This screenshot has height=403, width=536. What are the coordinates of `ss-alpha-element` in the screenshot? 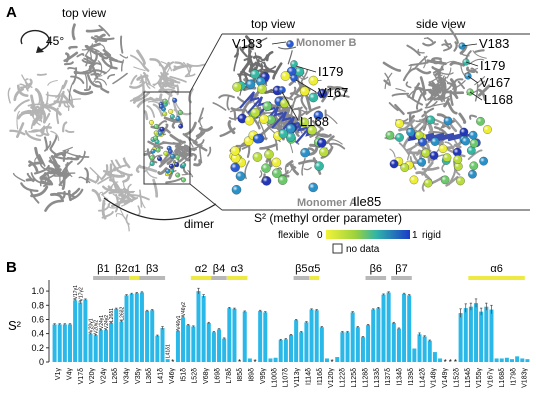 It's located at (496, 278).